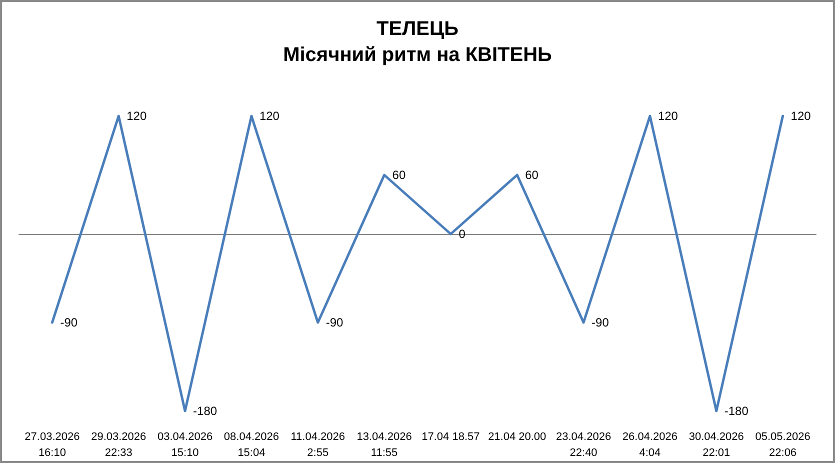 This screenshot has height=463, width=835. I want to click on data-label: 0, so click(462, 234).